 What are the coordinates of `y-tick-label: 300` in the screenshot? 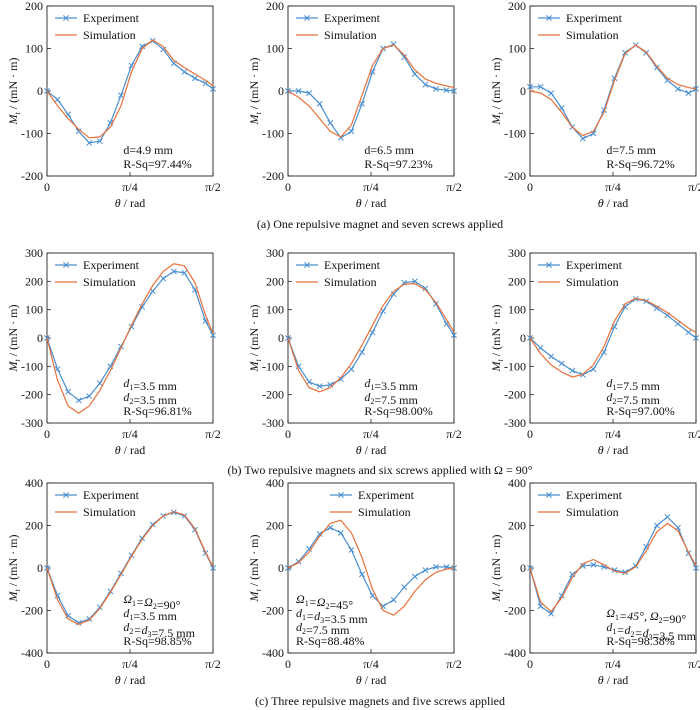 It's located at (275, 253).